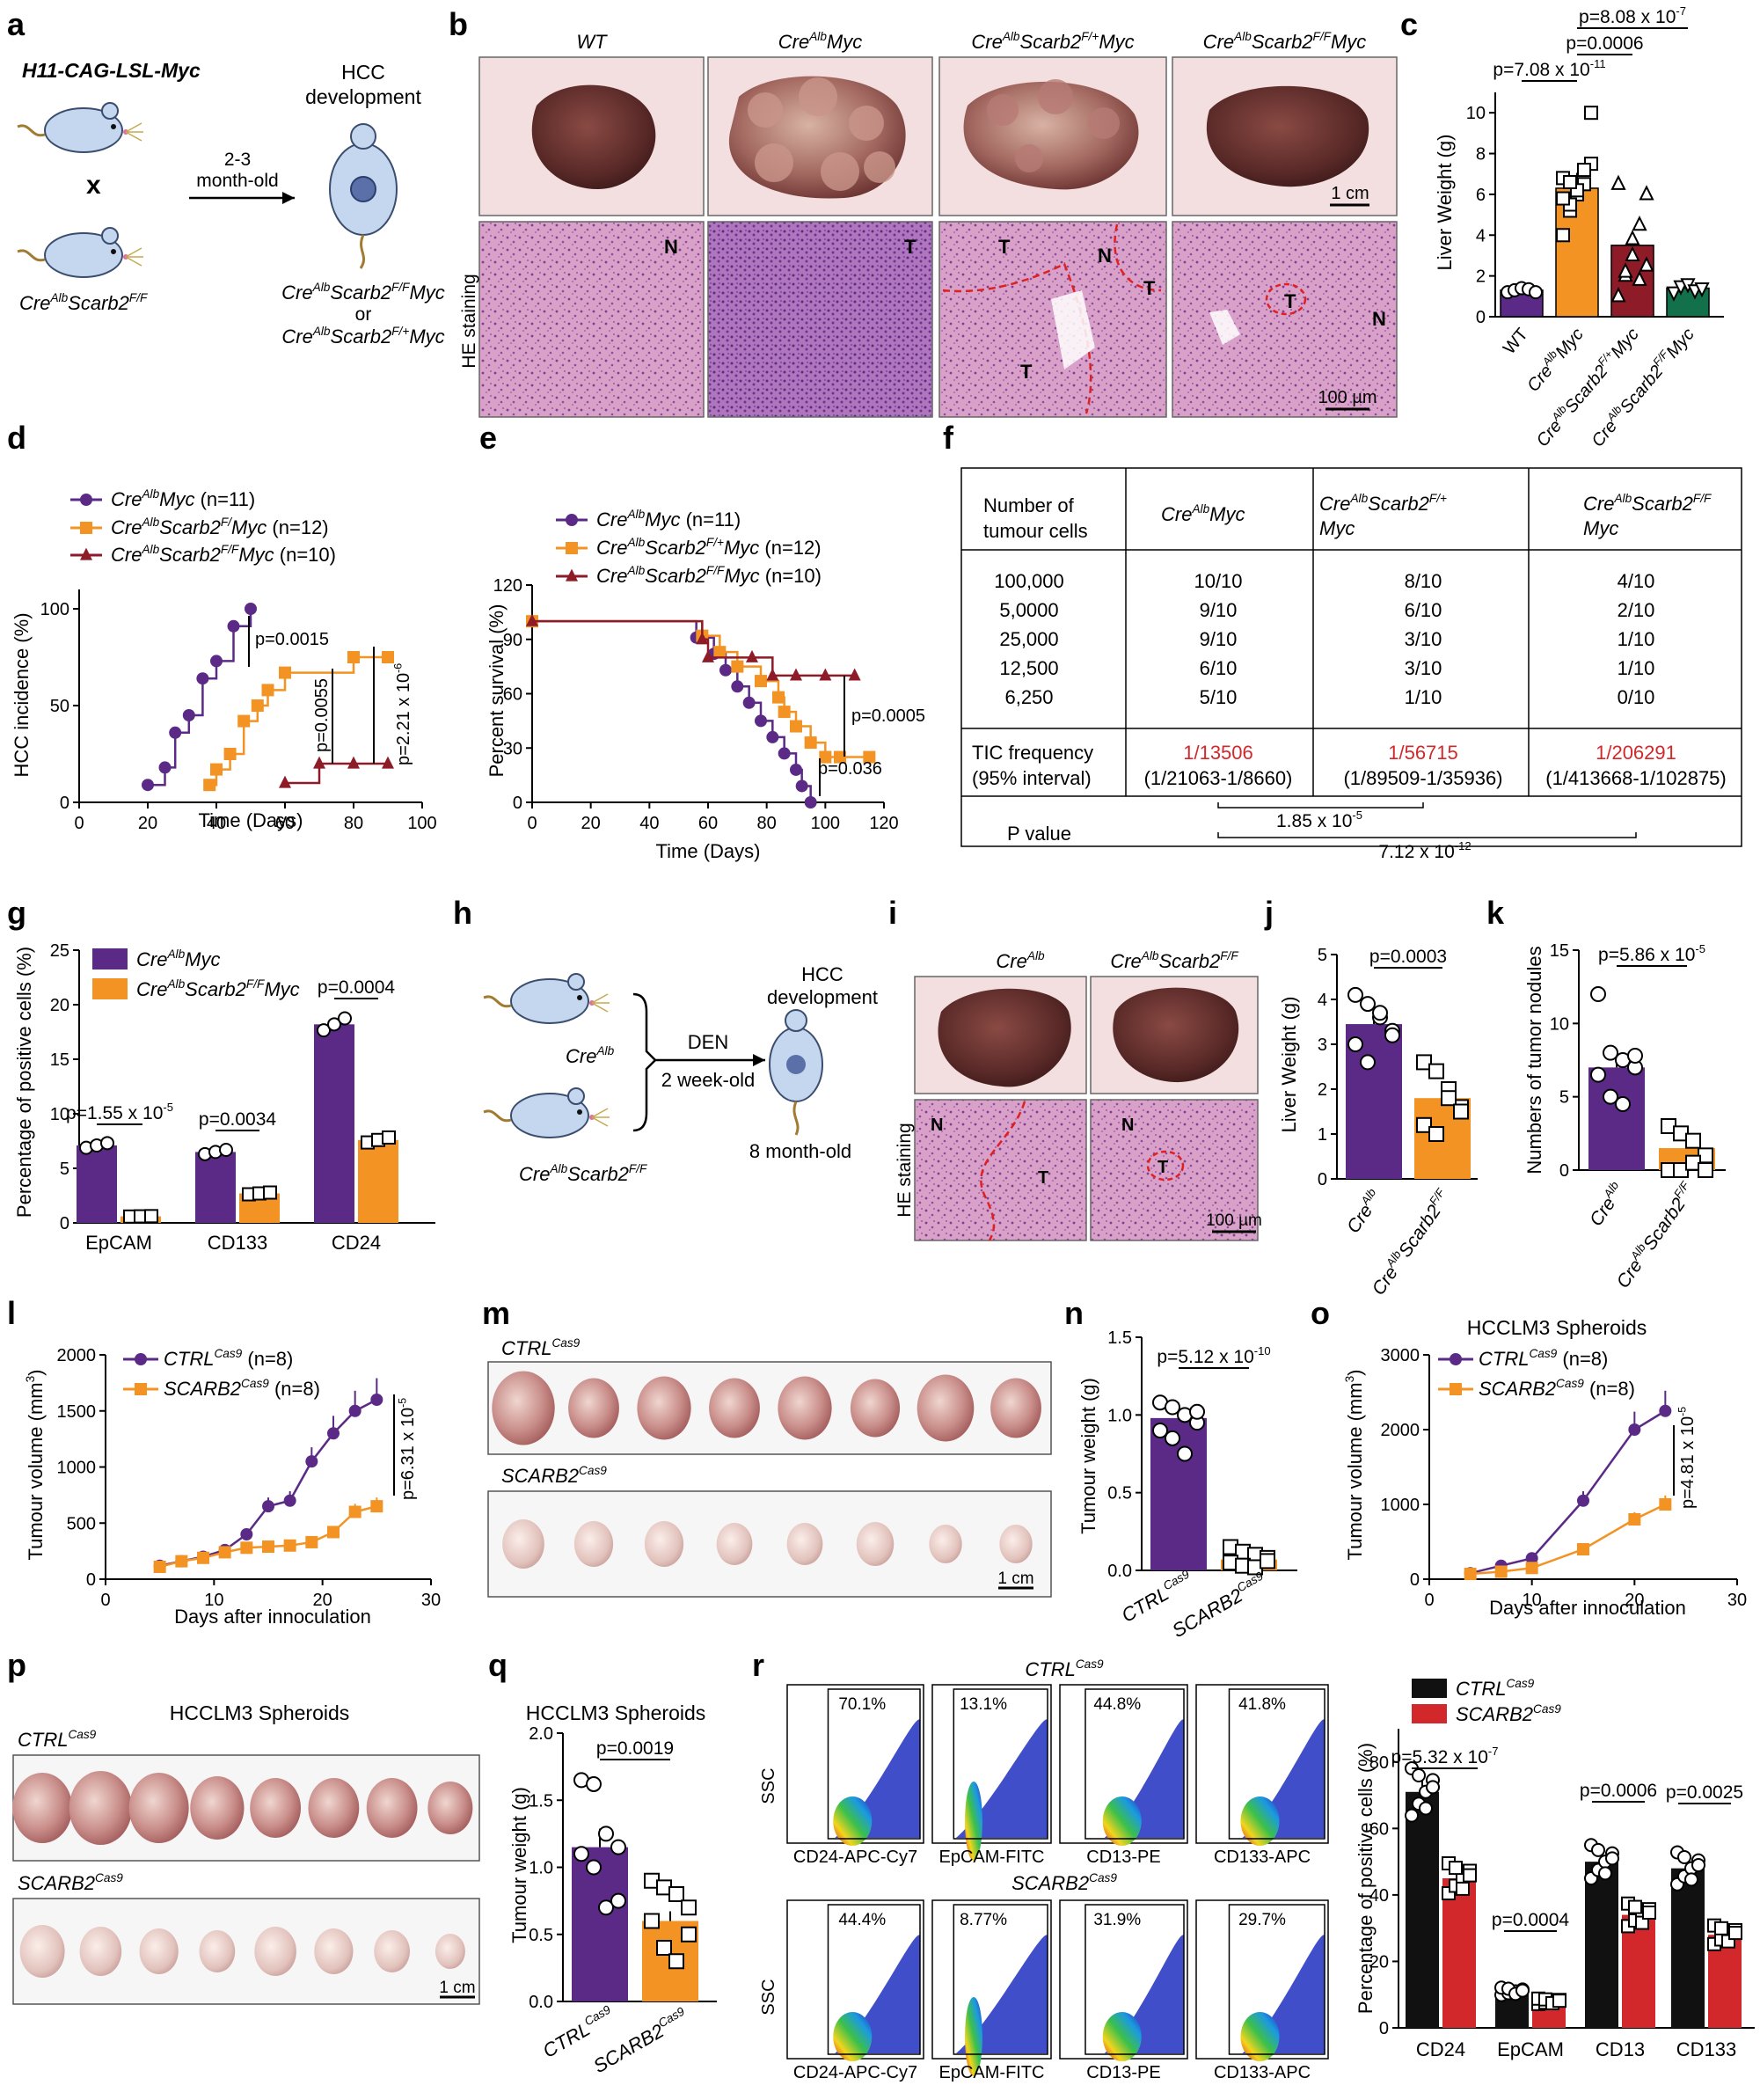 Image resolution: width=1760 pixels, height=2100 pixels. Describe the element at coordinates (1379, 1962) in the screenshot. I see `y-tick-label: 20` at that location.